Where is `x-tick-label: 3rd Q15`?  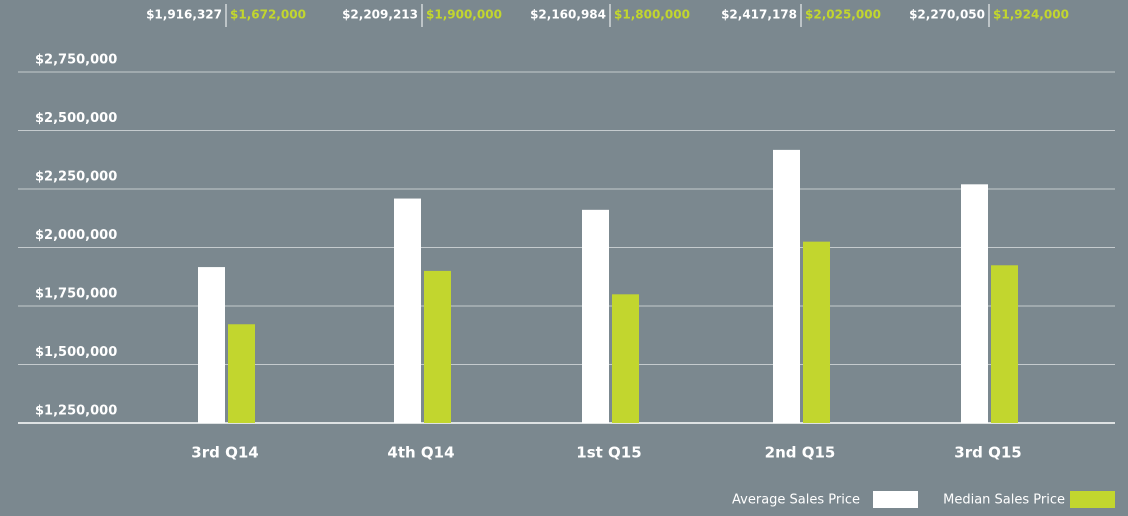 x-tick-label: 3rd Q15 is located at coordinates (987, 453).